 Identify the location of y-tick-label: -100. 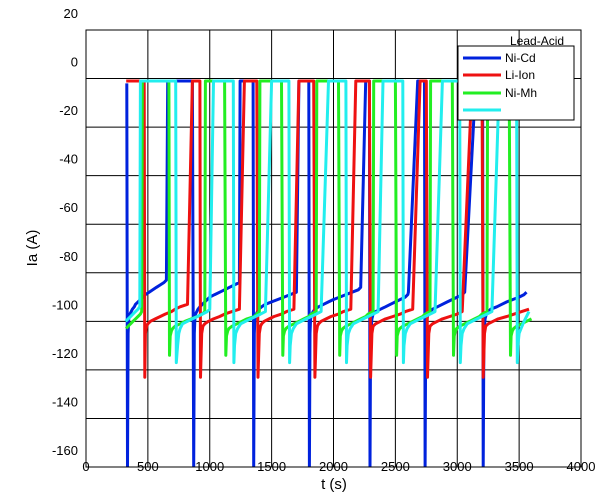
(65, 304).